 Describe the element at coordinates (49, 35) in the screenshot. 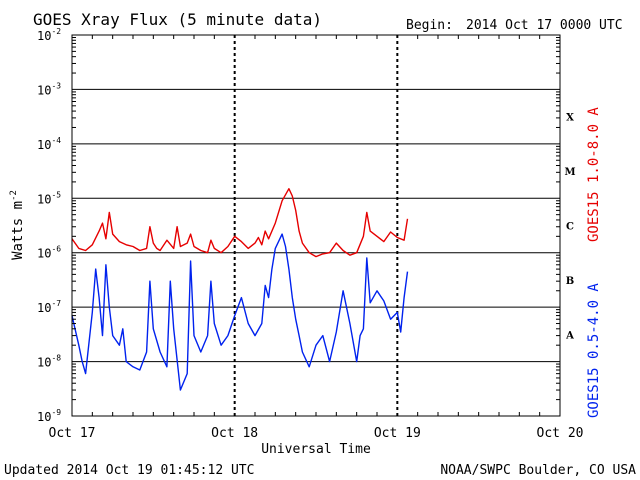

I see `y-tick-label: 10⁻²` at that location.